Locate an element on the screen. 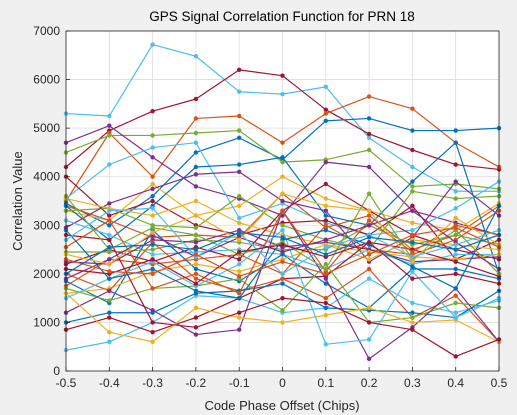 Image resolution: width=517 pixels, height=415 pixels. x-tick-label: -0.3 is located at coordinates (152, 383).